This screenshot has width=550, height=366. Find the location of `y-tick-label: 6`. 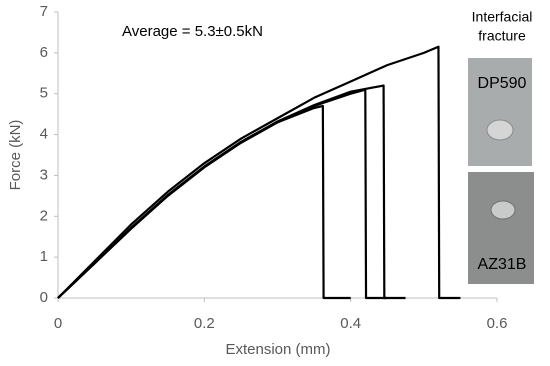

y-tick-label: 6 is located at coordinates (44, 52).